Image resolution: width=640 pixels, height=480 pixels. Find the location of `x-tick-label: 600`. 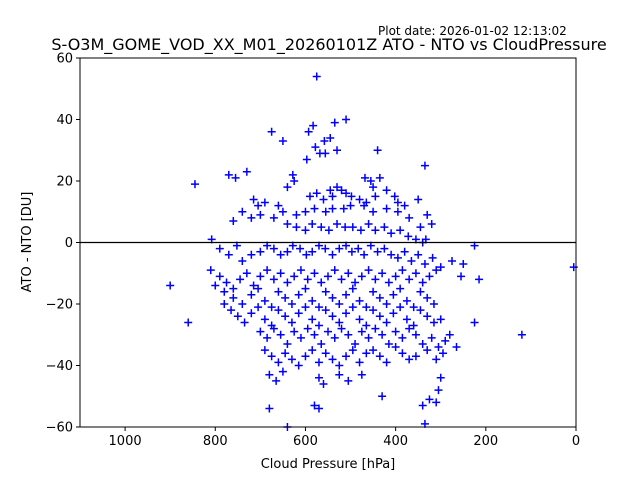

x-tick-label: 600 is located at coordinates (305, 441).